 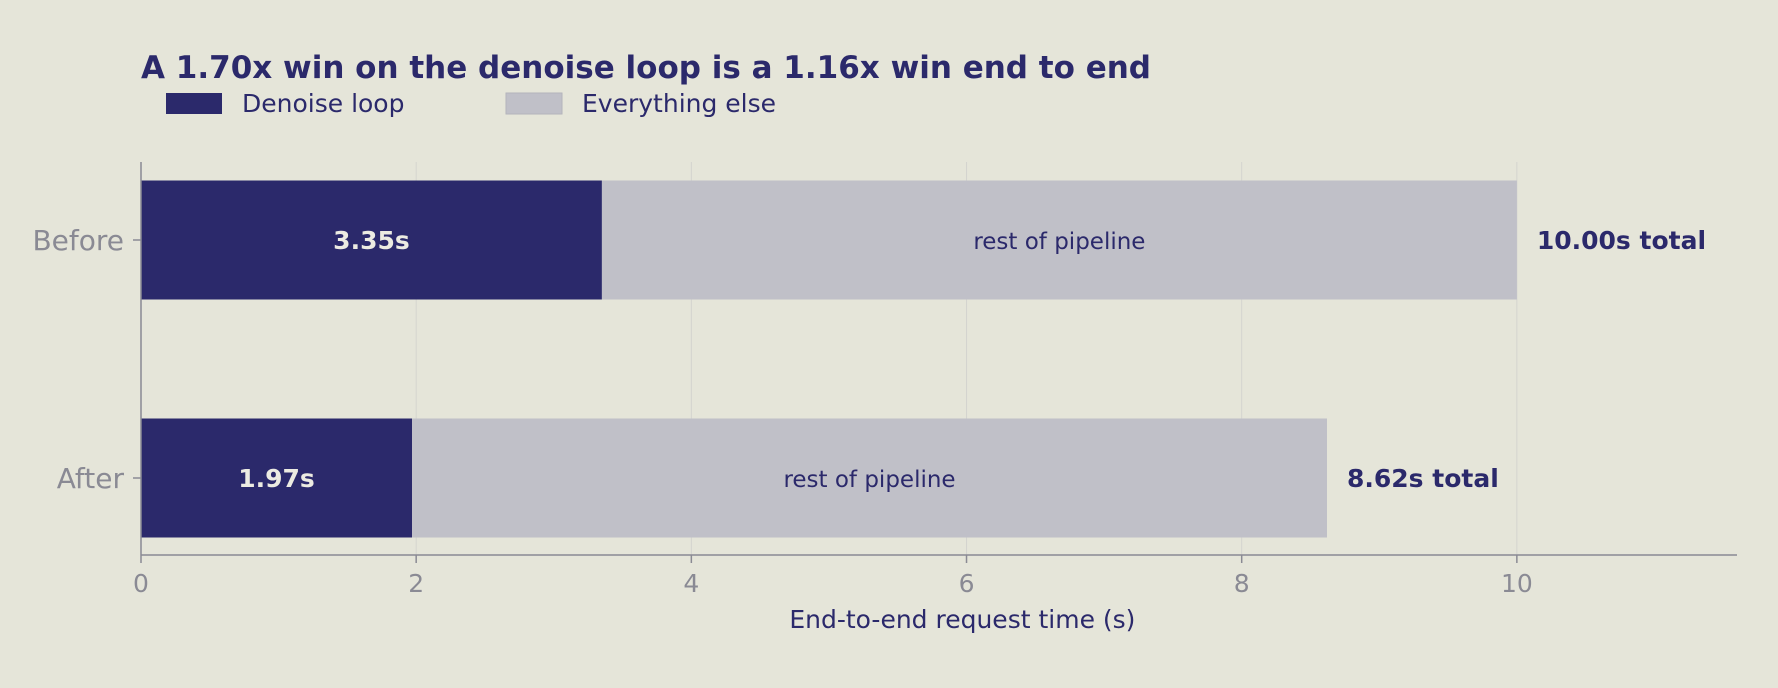 I want to click on bar-label-before-0: 3.35s, so click(x=371, y=240).